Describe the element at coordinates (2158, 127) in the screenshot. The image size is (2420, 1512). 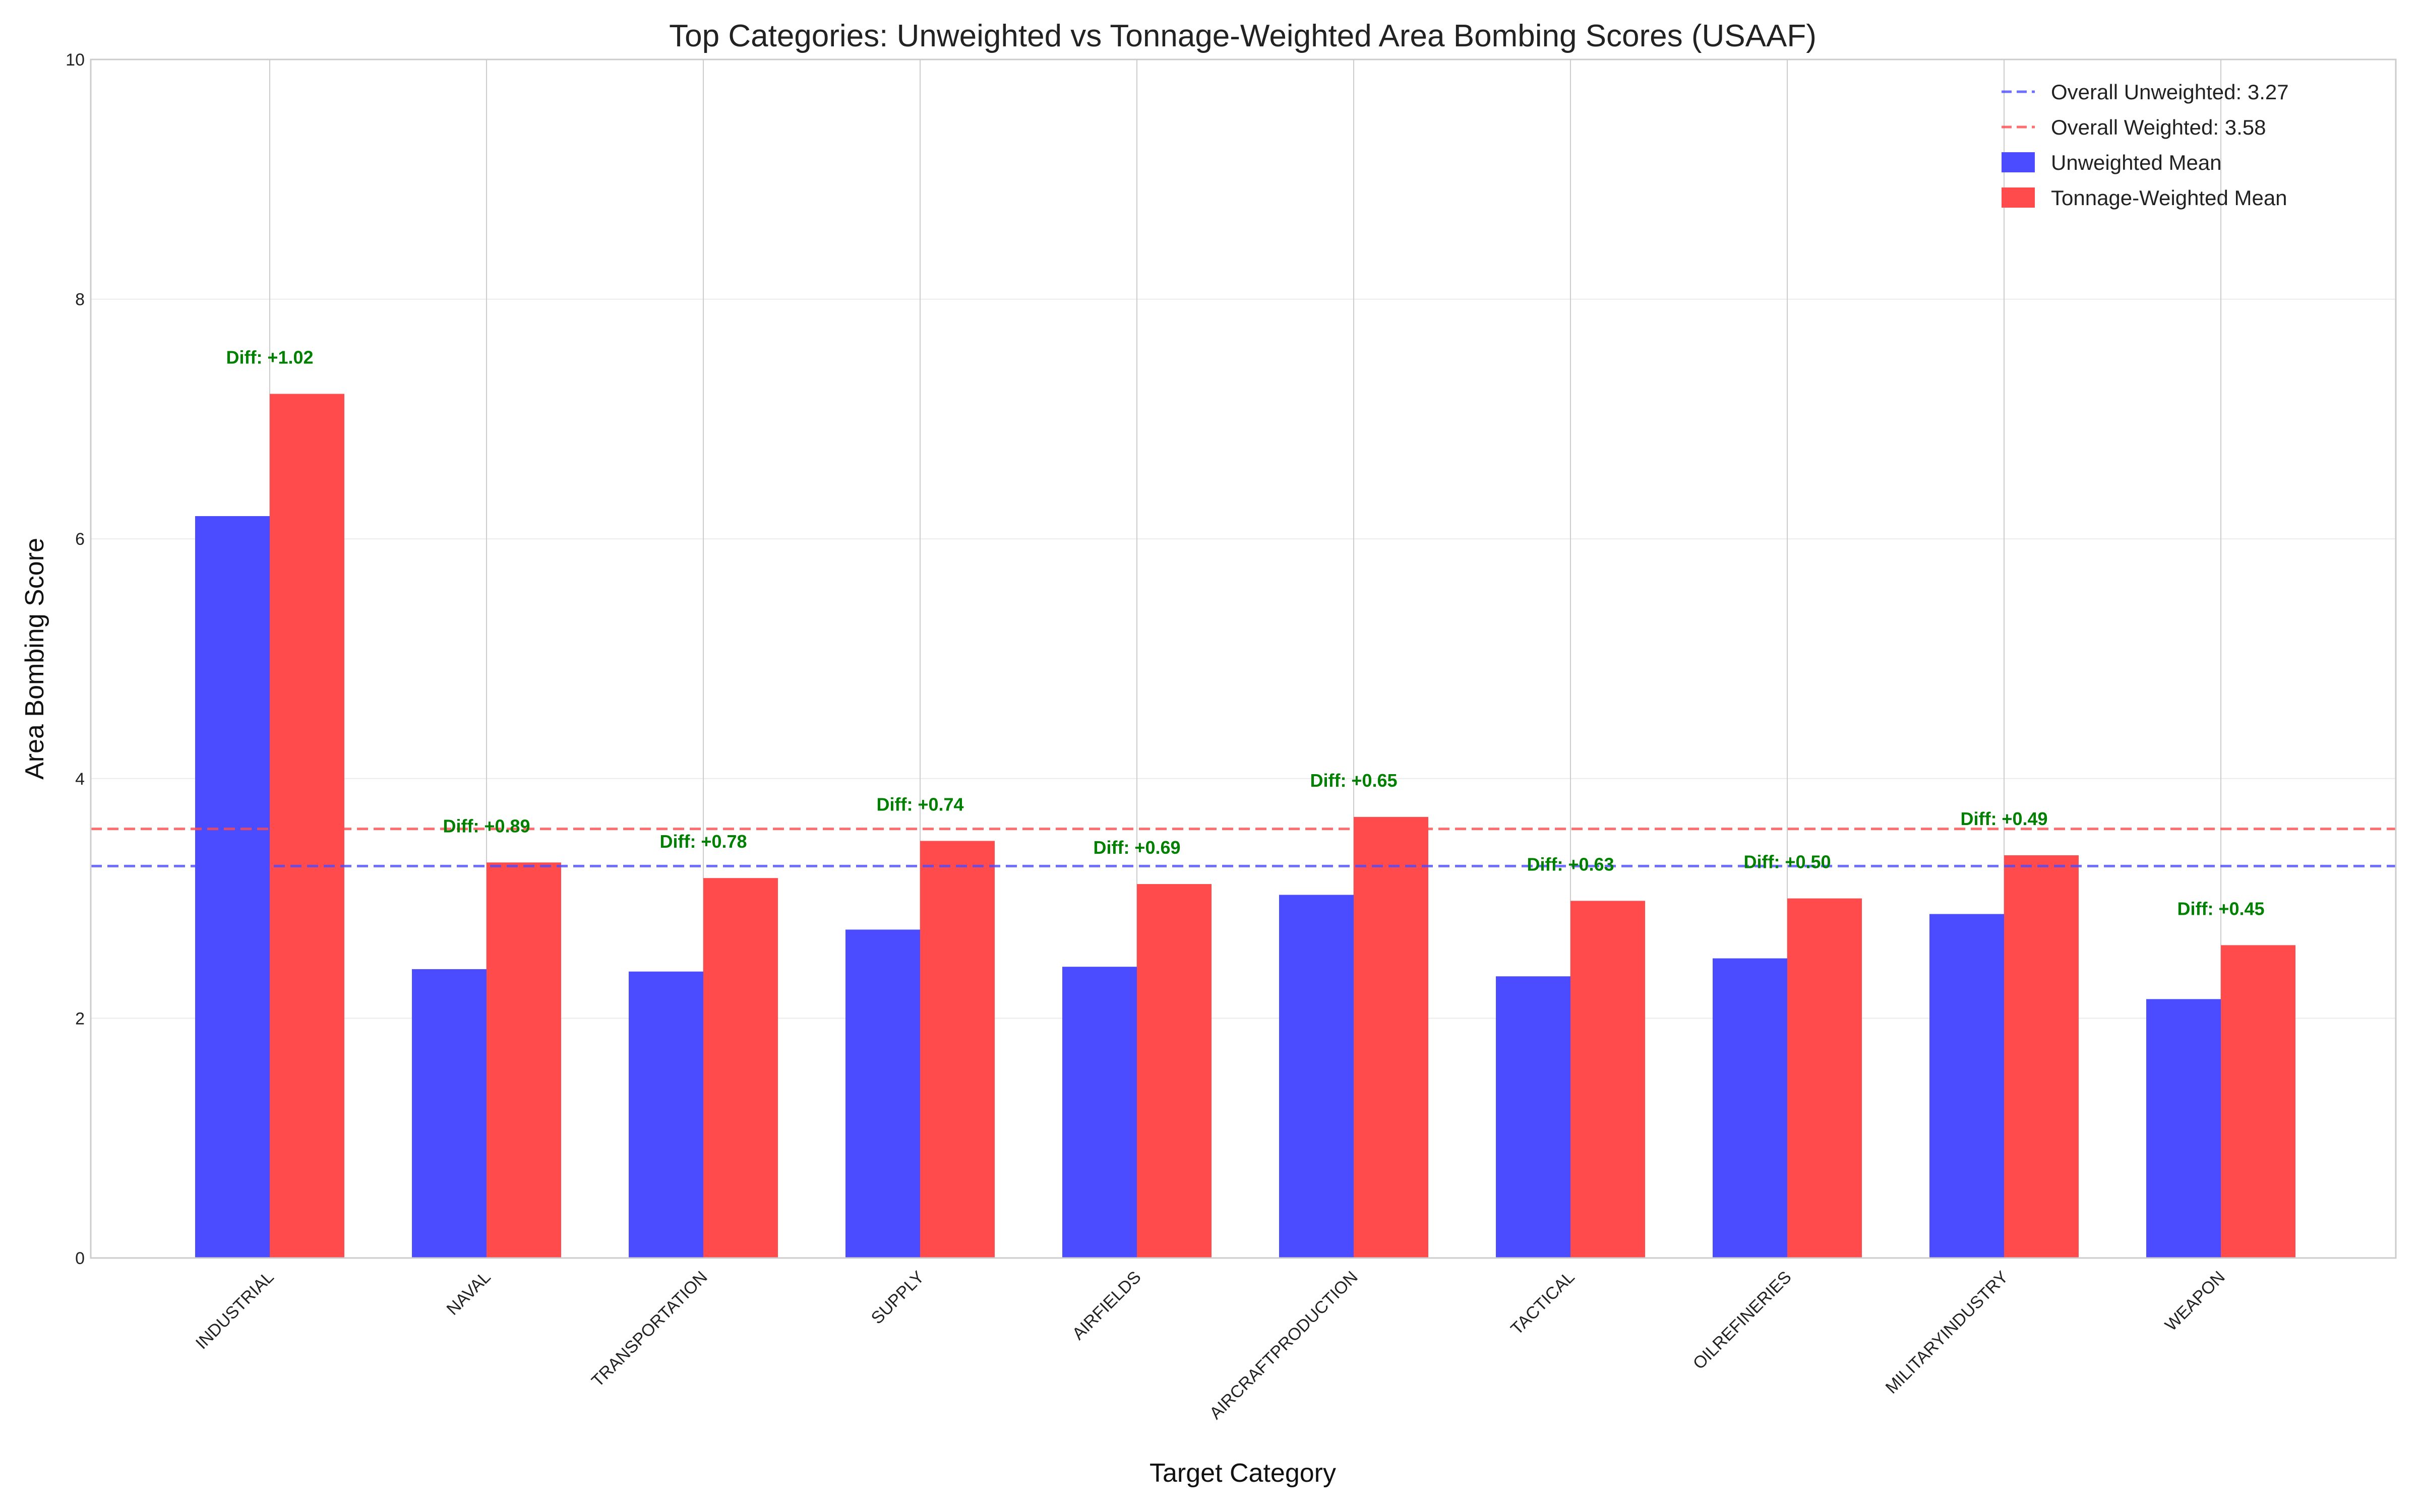
I see `legend-label: Overall Weighted: 3.58` at that location.